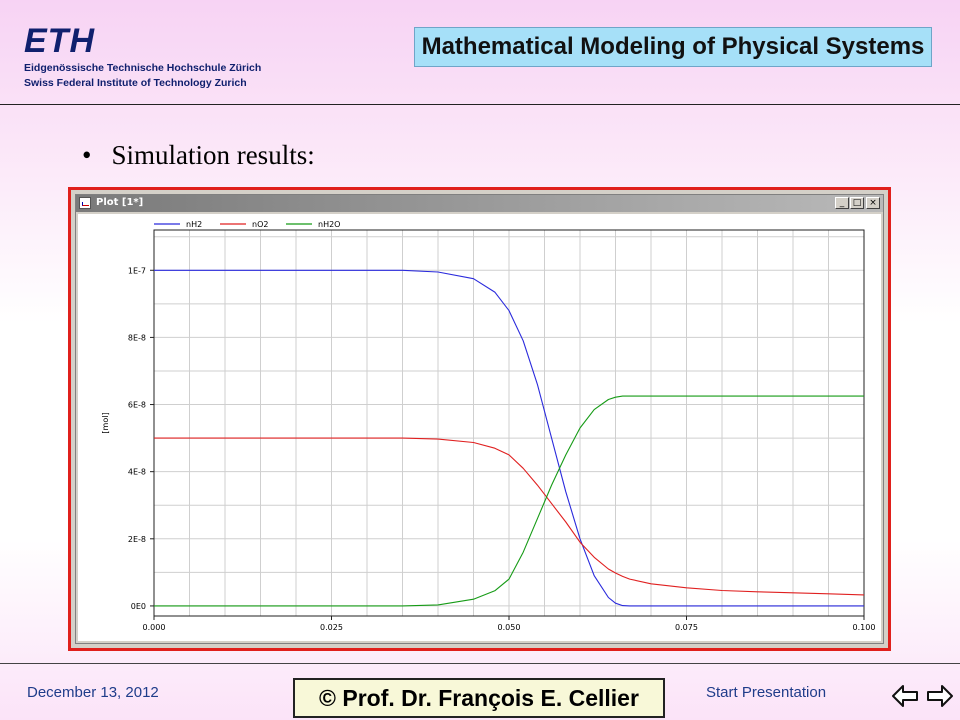  I want to click on legend-label: nH2, so click(194, 224).